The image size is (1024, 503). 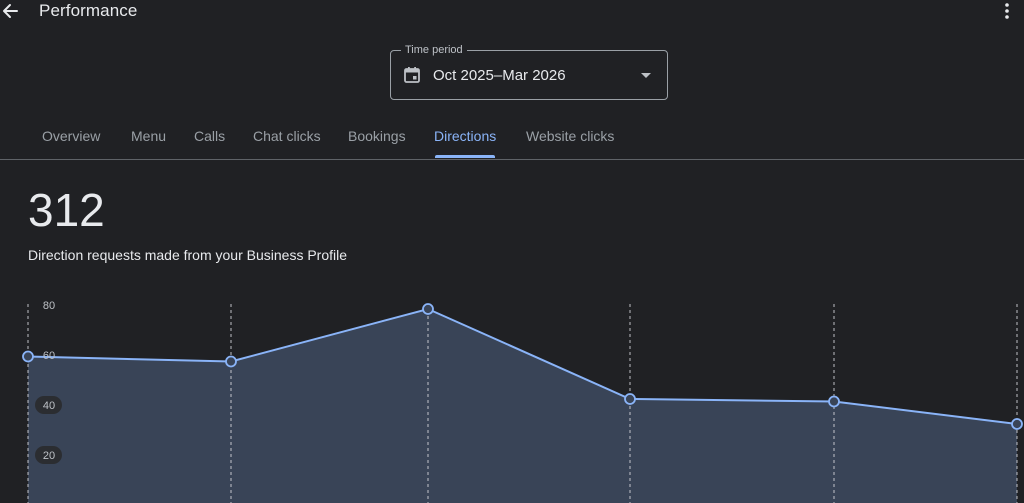 I want to click on time-period-select: Time period Oct 2025–Mar 2026, so click(x=529, y=71).